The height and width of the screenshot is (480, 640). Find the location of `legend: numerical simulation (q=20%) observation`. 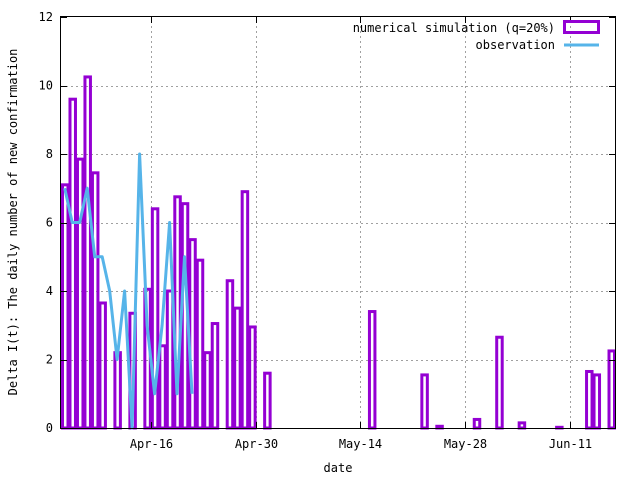

legend: numerical simulation (q=20%) observation is located at coordinates (476, 36).